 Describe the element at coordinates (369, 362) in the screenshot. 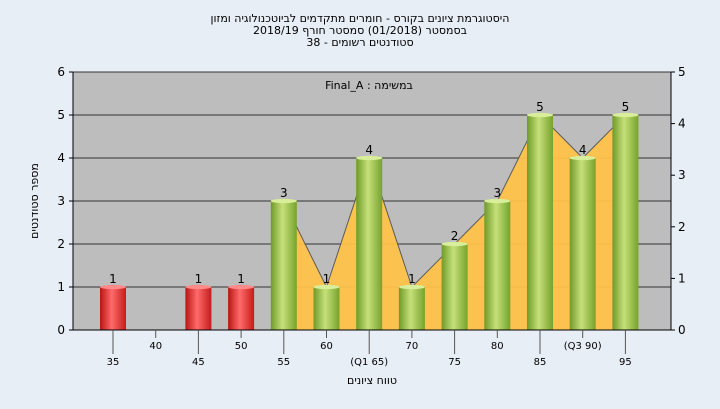

I see `x-tick-label: (Q1 65)` at that location.